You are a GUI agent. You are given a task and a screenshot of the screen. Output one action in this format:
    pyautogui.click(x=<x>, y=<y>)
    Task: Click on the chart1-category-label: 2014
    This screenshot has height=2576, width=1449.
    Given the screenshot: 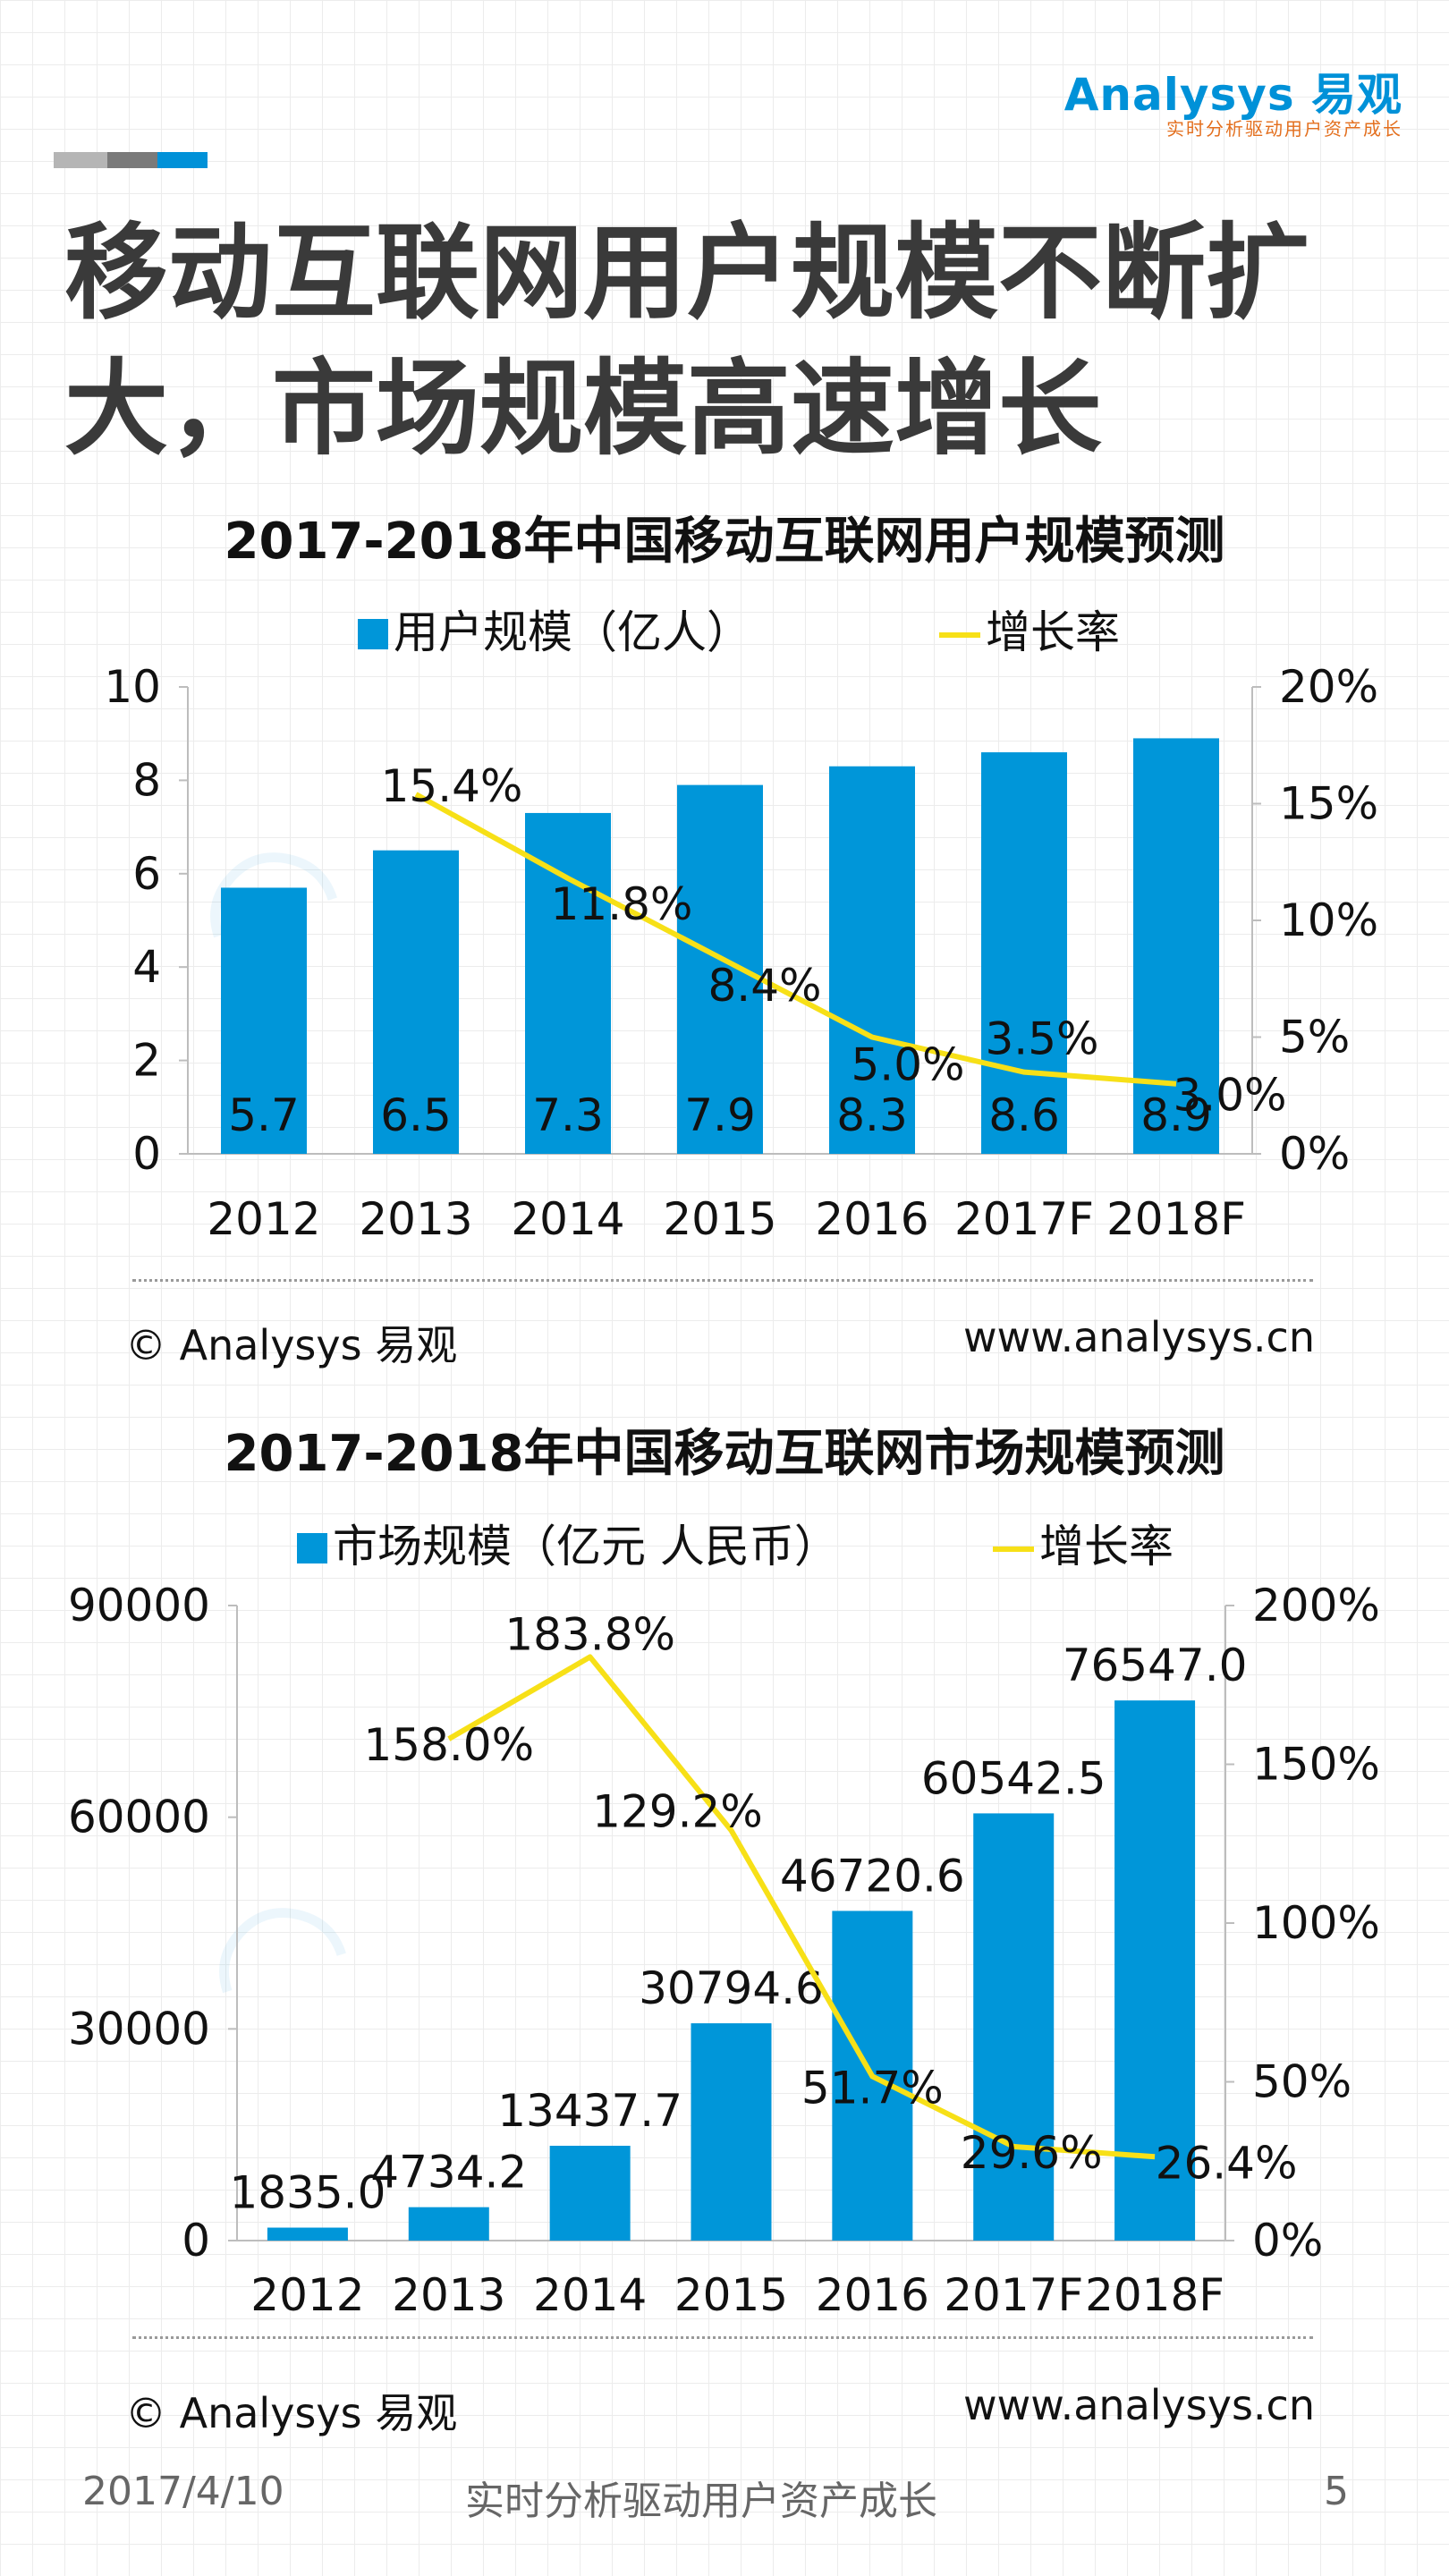 What is the action you would take?
    pyautogui.click(x=567, y=1219)
    